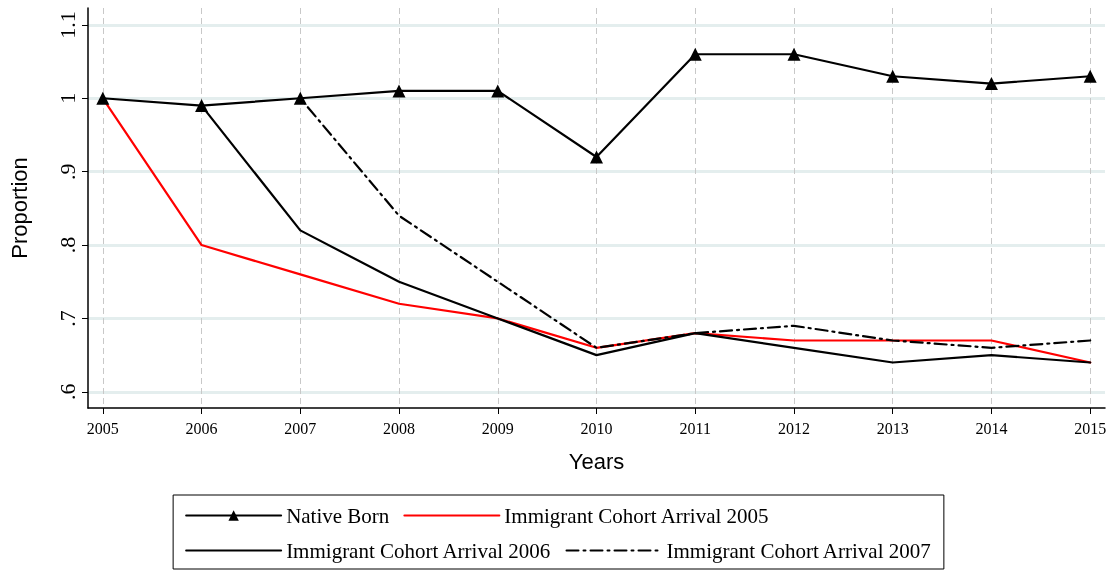 This screenshot has width=1117, height=573. Describe the element at coordinates (636, 515) in the screenshot. I see `legend-label: Immigrant Cohort Arrival 2005` at that location.